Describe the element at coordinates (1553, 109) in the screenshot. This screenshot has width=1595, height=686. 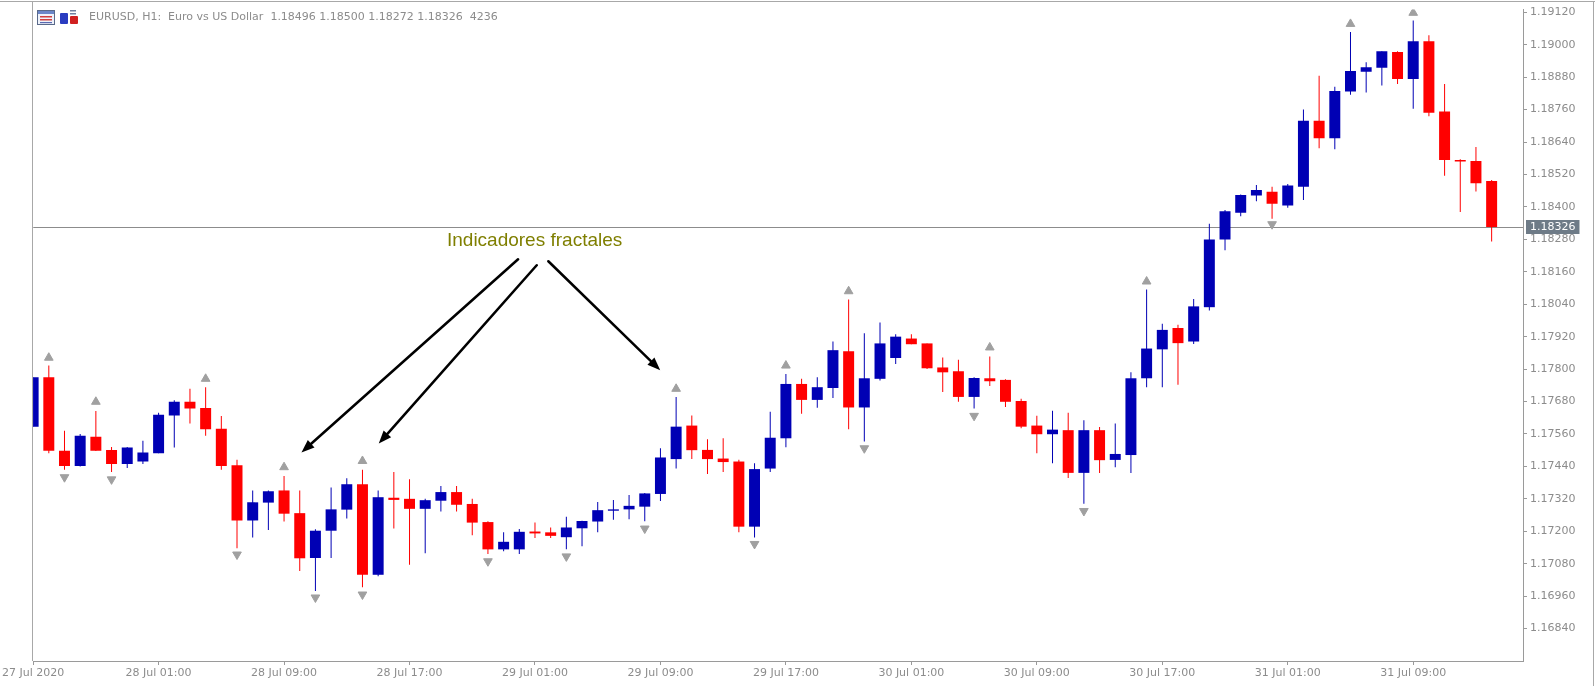
I see `y-tick-label: 1.18760` at that location.